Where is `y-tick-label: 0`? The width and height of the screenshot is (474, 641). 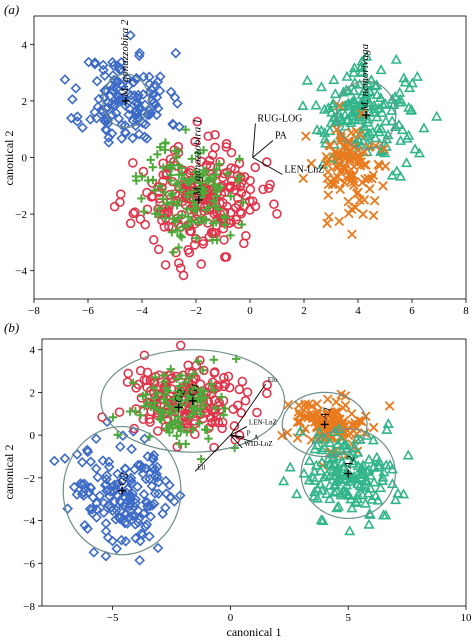
y-tick-label: 0 is located at coordinates (25, 159).